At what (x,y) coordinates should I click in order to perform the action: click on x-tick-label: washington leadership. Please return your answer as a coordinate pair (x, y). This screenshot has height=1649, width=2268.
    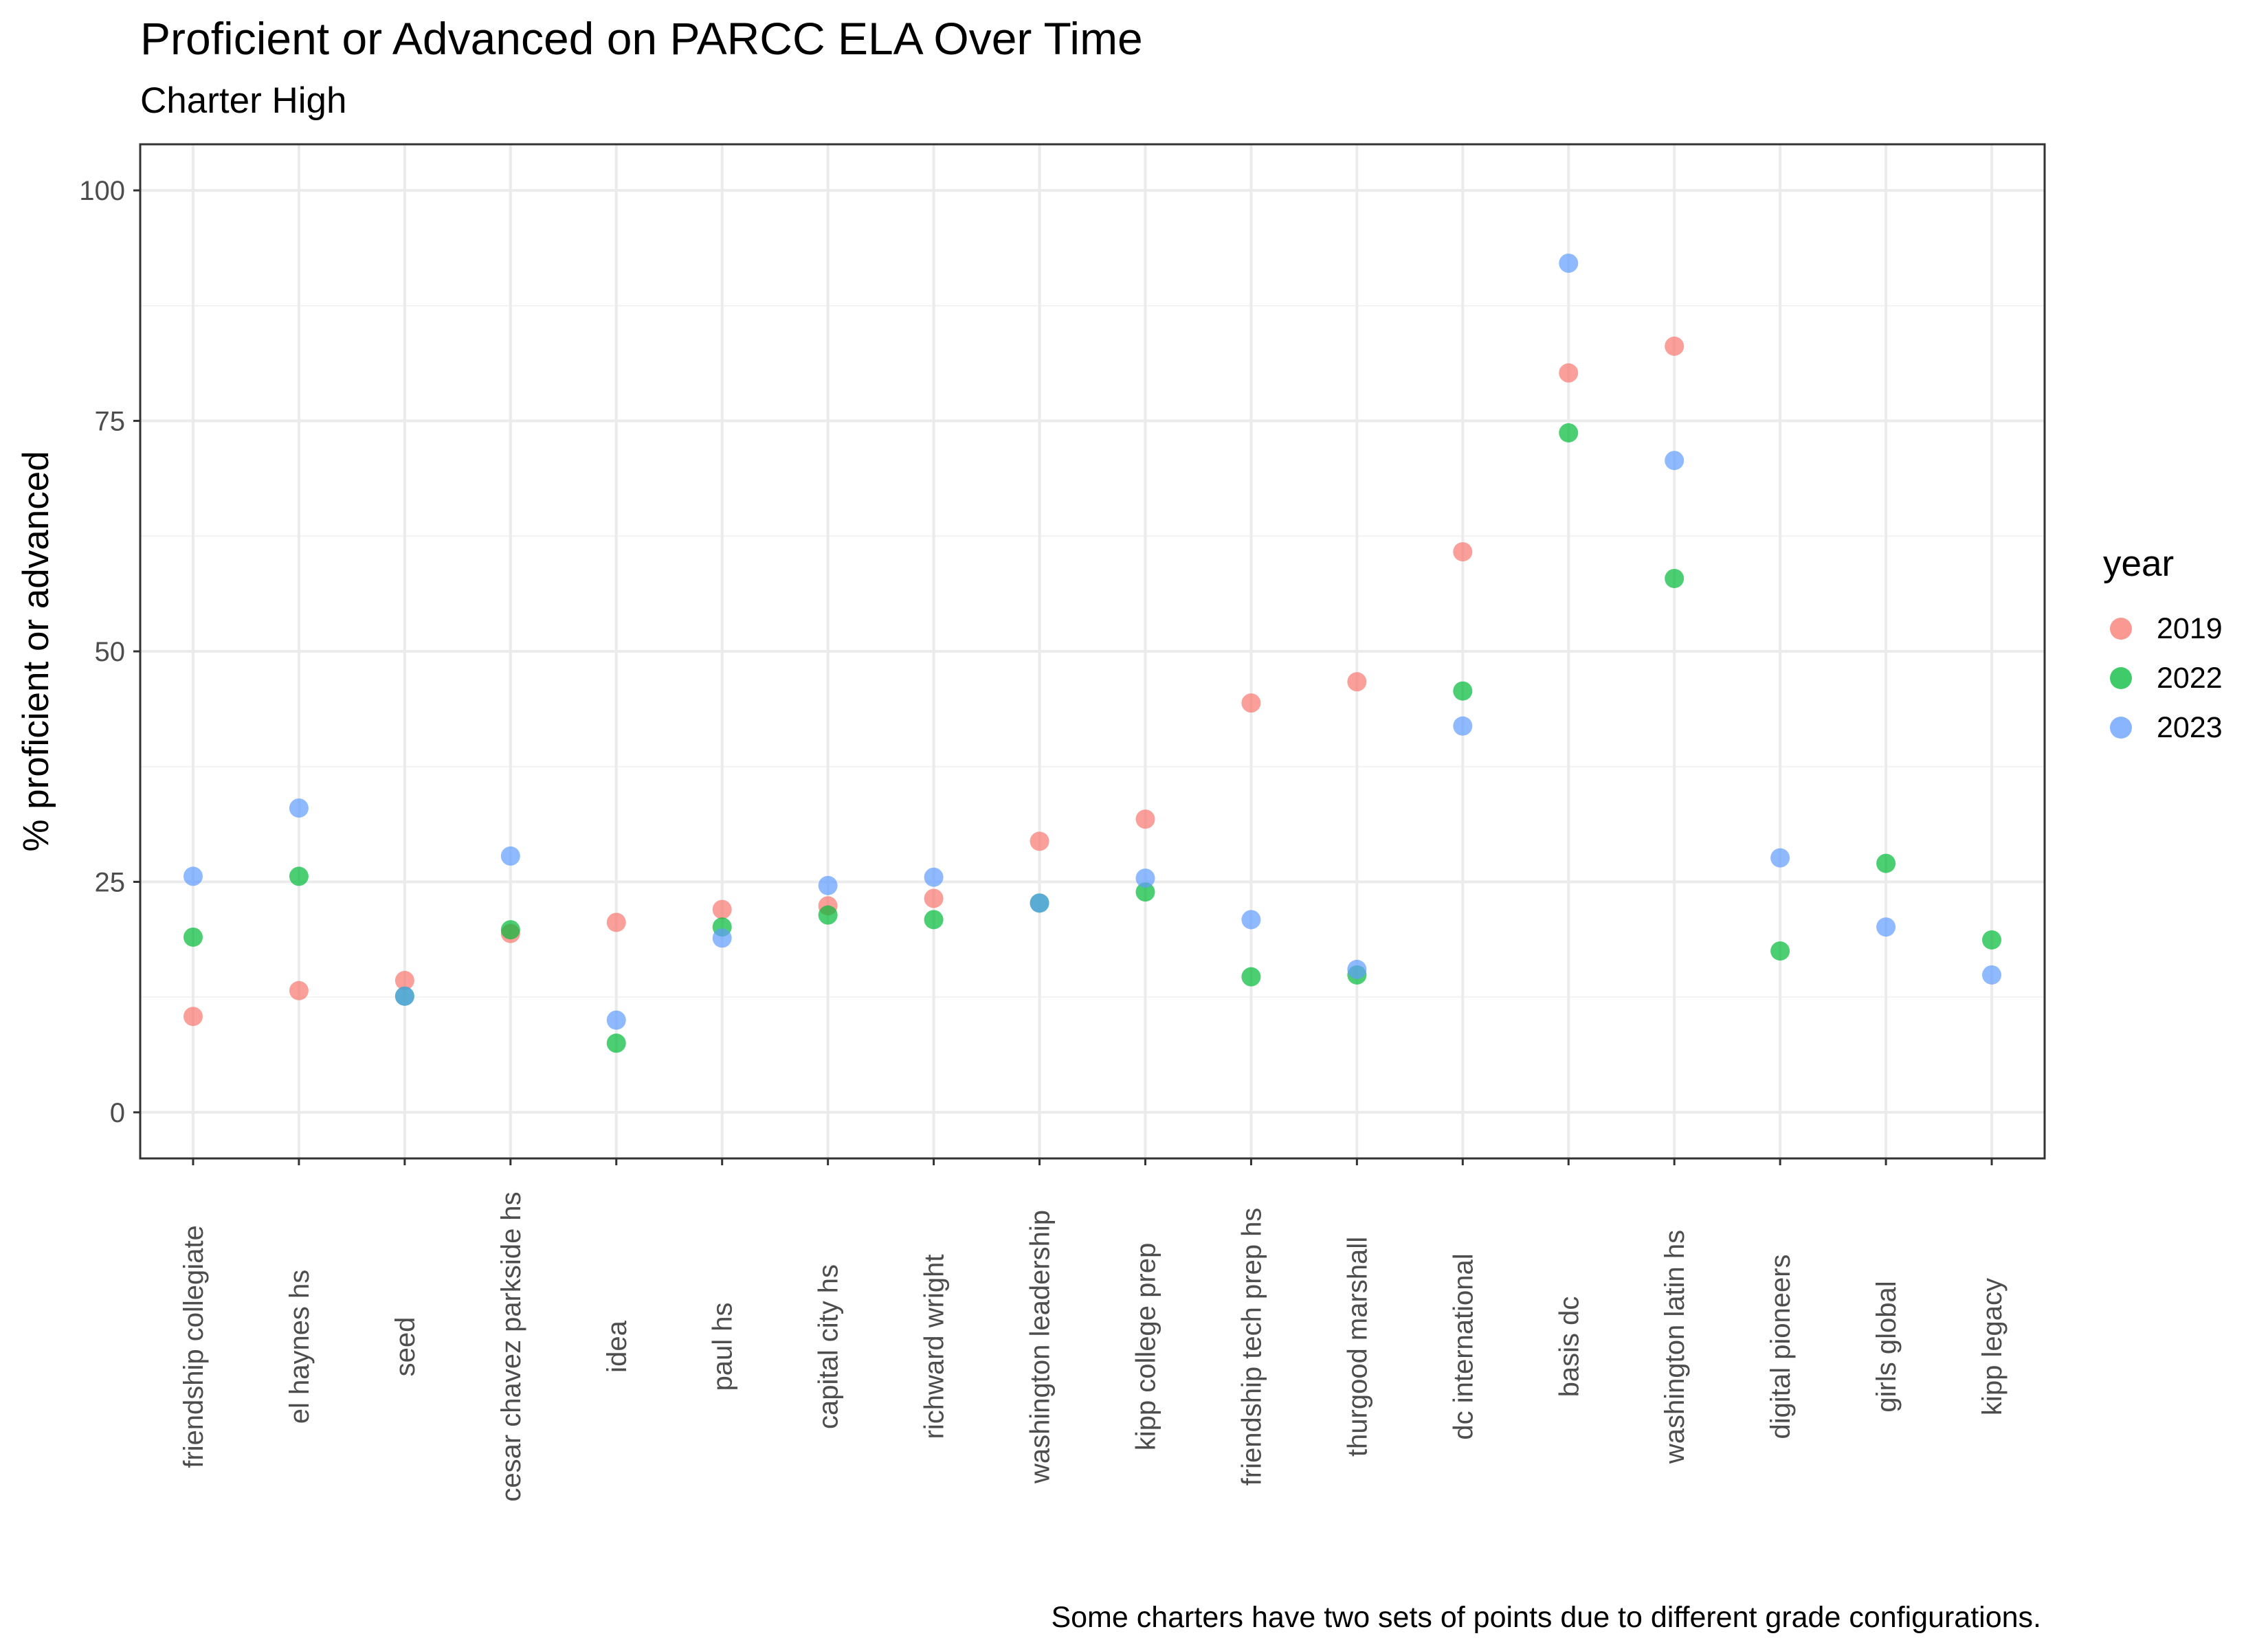
    Looking at the image, I should click on (1041, 1347).